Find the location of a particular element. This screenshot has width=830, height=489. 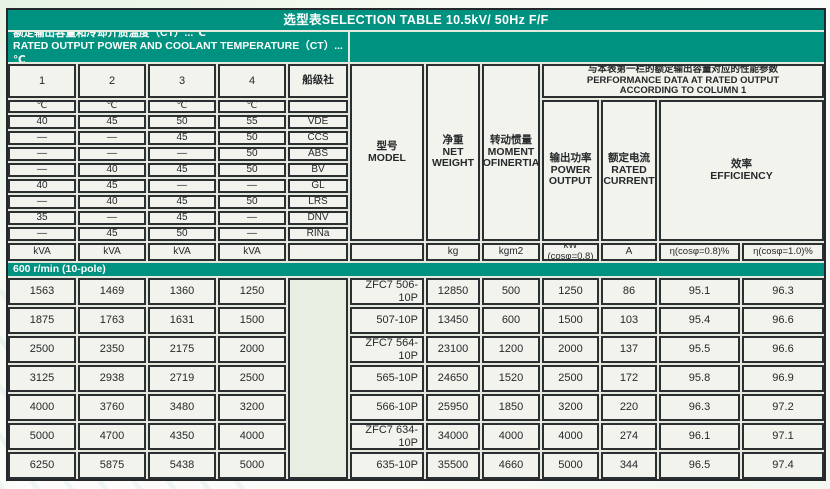

celsius-unit-1: ℃ is located at coordinates (42, 106).